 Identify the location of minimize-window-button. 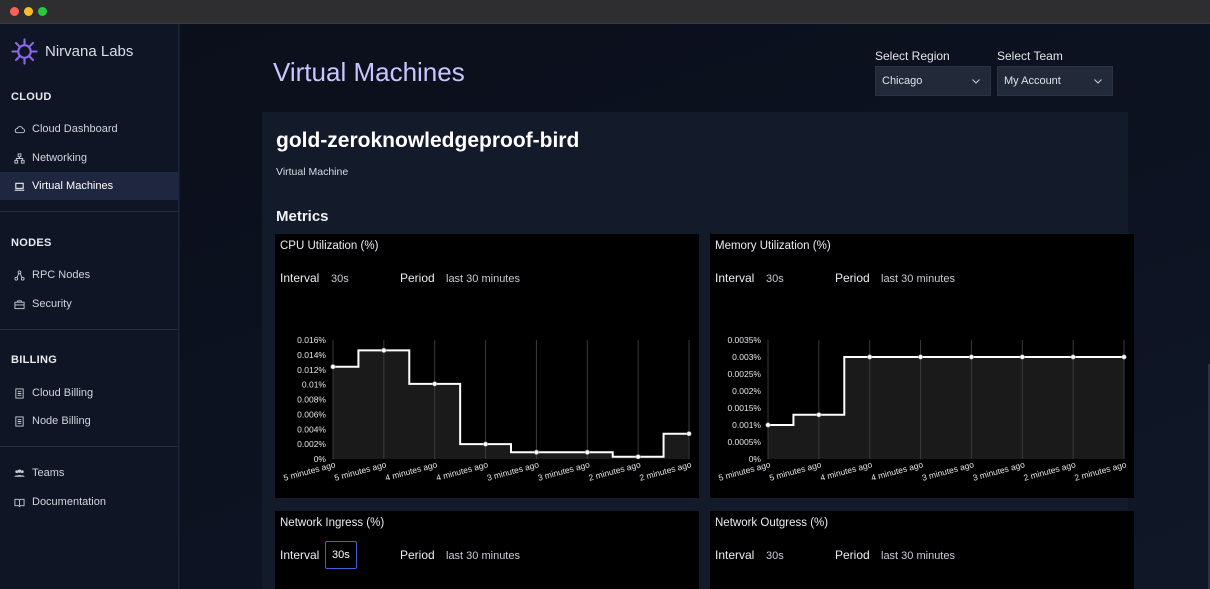
(28, 11).